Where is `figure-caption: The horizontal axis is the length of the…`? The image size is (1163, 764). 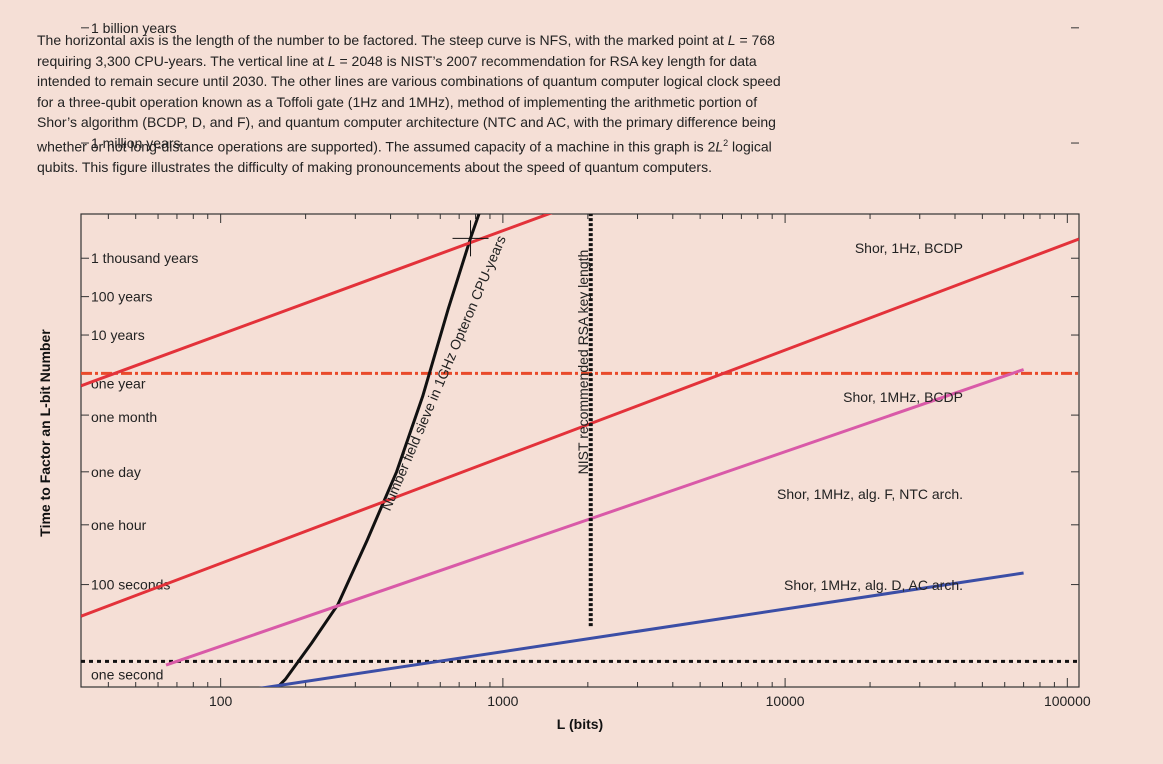 figure-caption: The horizontal axis is the length of the… is located at coordinates (417, 104).